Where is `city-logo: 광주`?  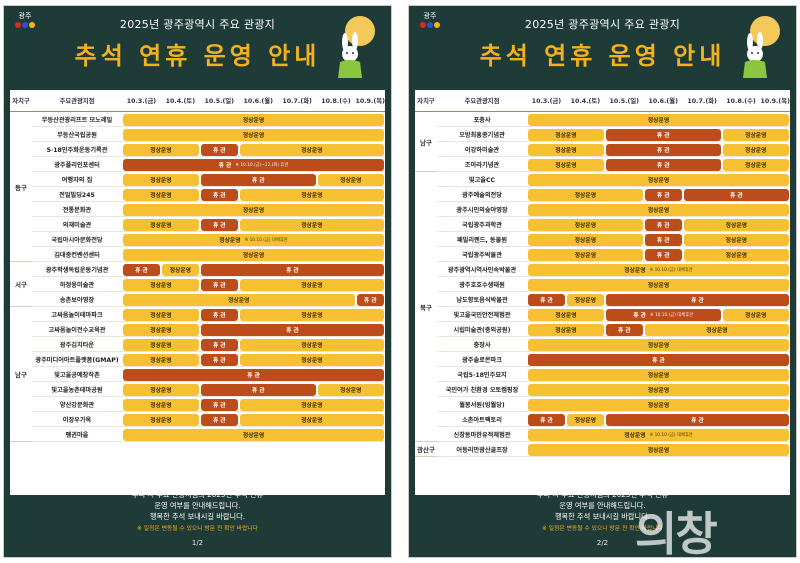
city-logo: 광주 is located at coordinates (430, 22).